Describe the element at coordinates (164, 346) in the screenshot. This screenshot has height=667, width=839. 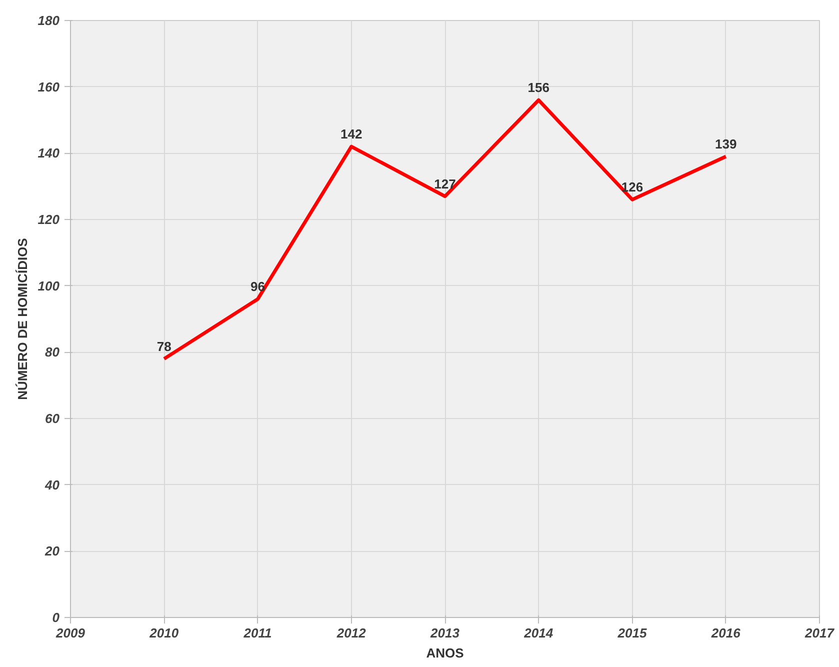
I see `data-label: 78` at that location.